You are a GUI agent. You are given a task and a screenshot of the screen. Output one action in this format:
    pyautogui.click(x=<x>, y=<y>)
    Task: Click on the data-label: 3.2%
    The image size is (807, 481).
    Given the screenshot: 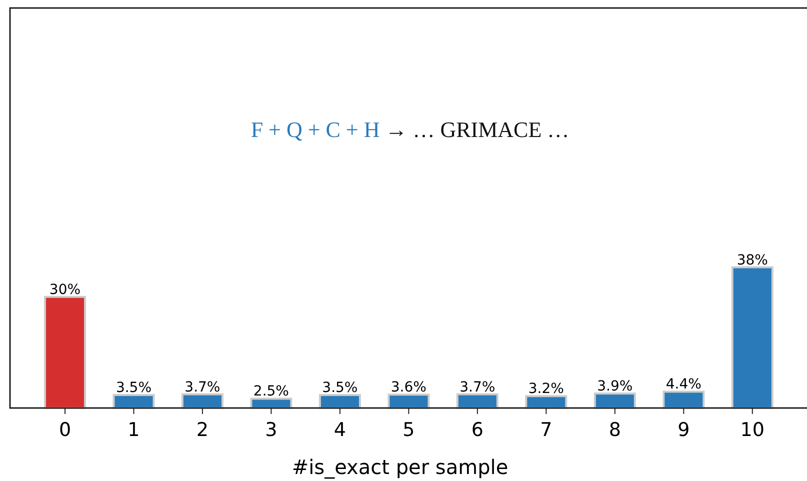 What is the action you would take?
    pyautogui.click(x=546, y=389)
    